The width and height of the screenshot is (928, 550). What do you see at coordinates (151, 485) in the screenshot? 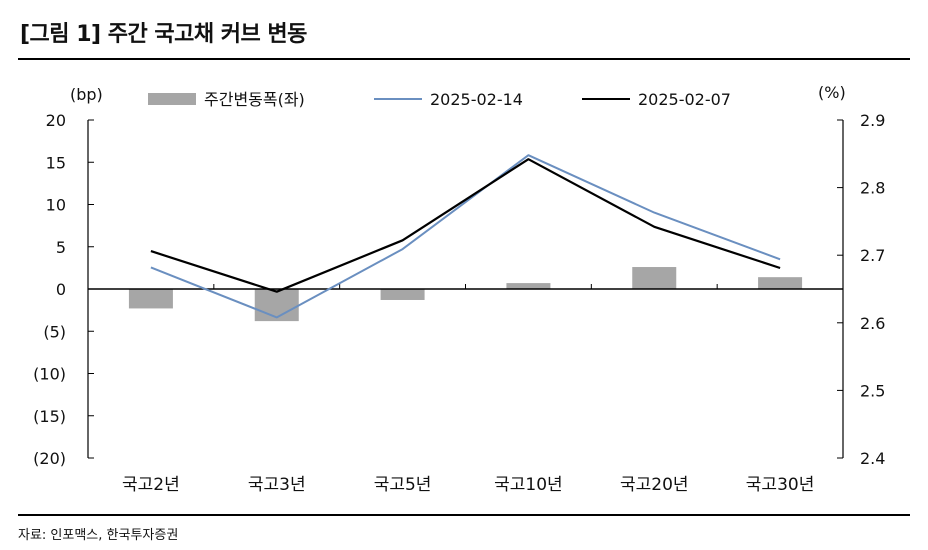
I see `category-label: 국고2년` at bounding box center [151, 485].